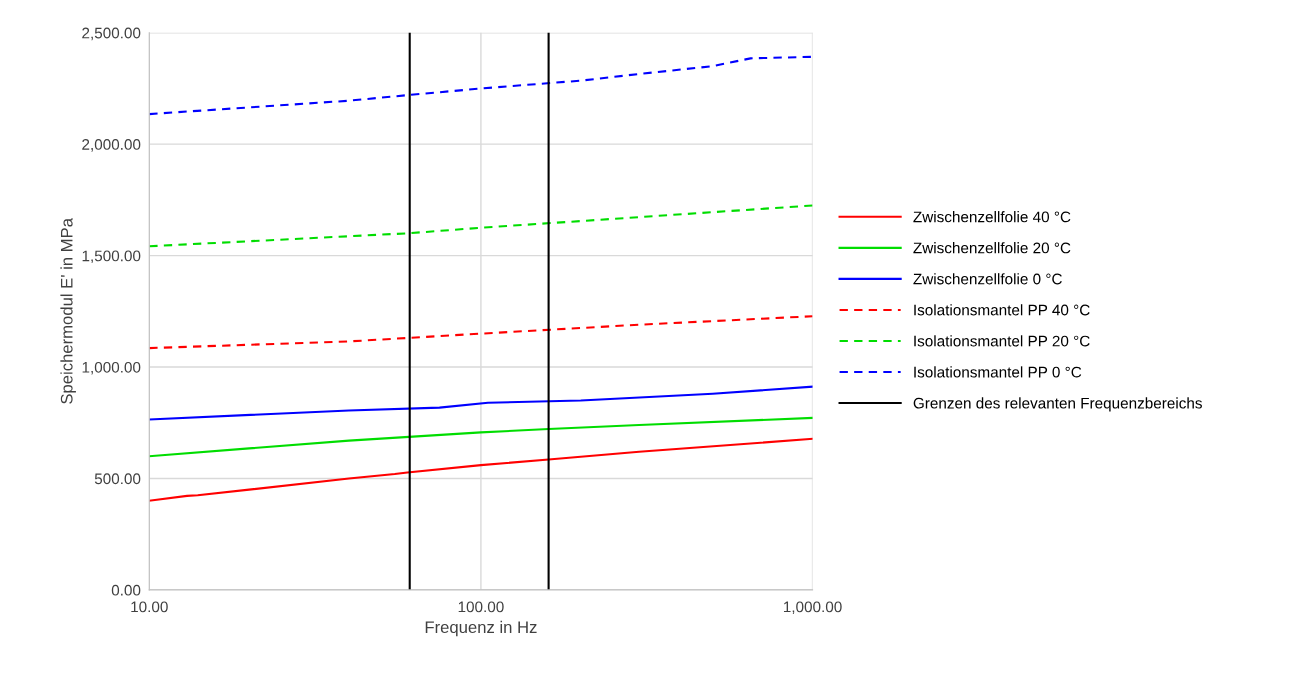 Image resolution: width=1298 pixels, height=682 pixels. Describe the element at coordinates (149, 607) in the screenshot. I see `x-tick-label: 10.00` at that location.